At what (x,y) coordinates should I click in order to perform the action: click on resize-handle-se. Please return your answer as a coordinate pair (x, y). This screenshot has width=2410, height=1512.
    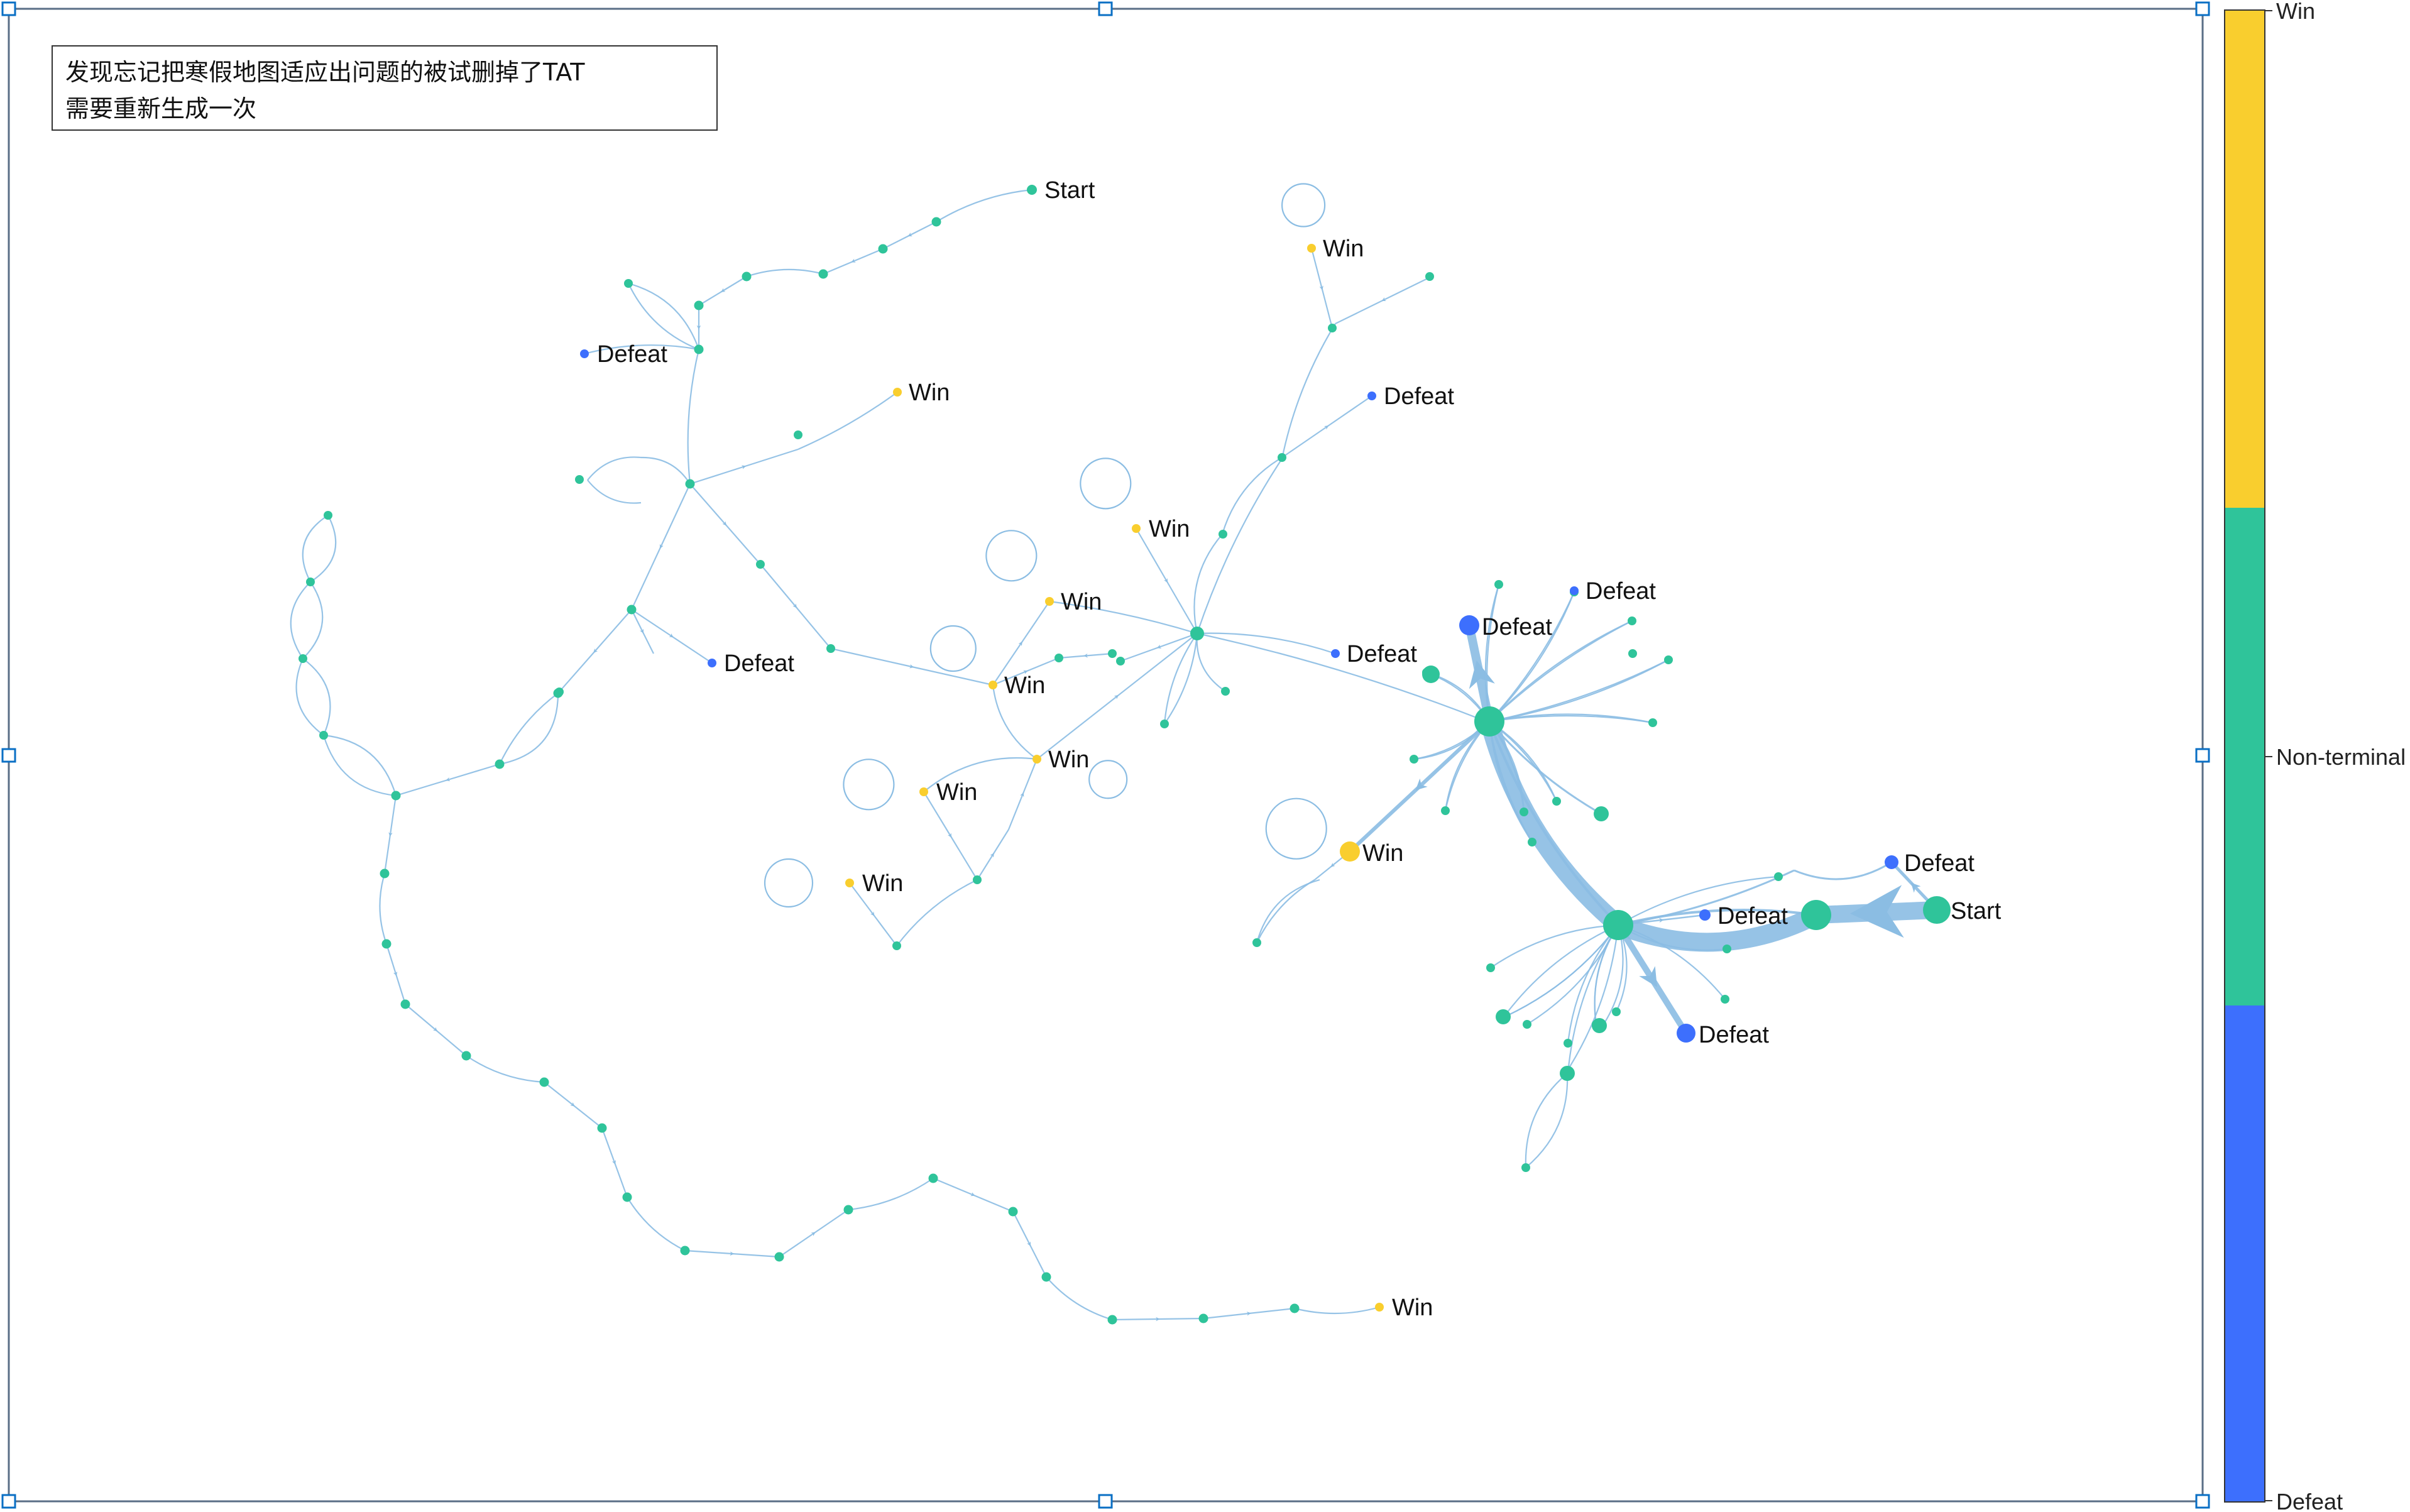
    Looking at the image, I should click on (2202, 1501).